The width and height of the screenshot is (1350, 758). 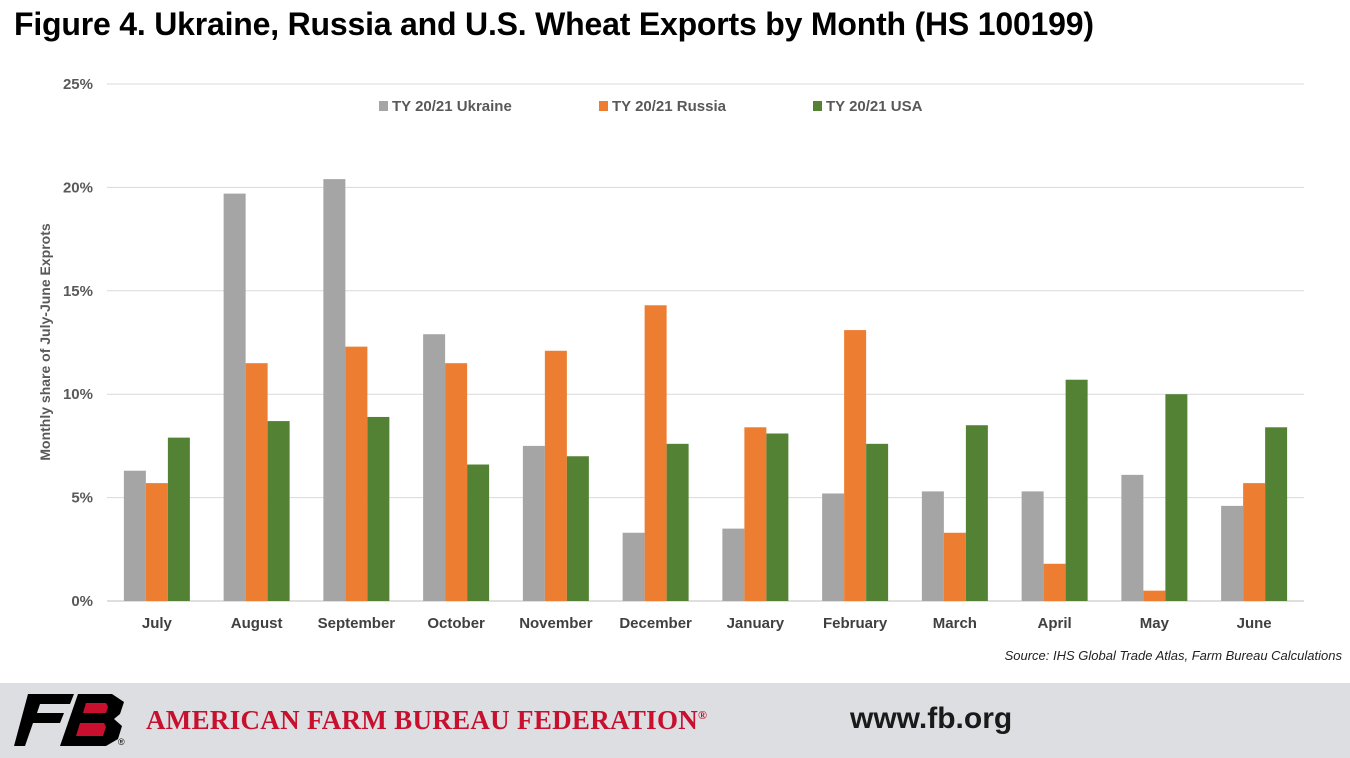 I want to click on bar-russia-november, so click(x=555, y=475).